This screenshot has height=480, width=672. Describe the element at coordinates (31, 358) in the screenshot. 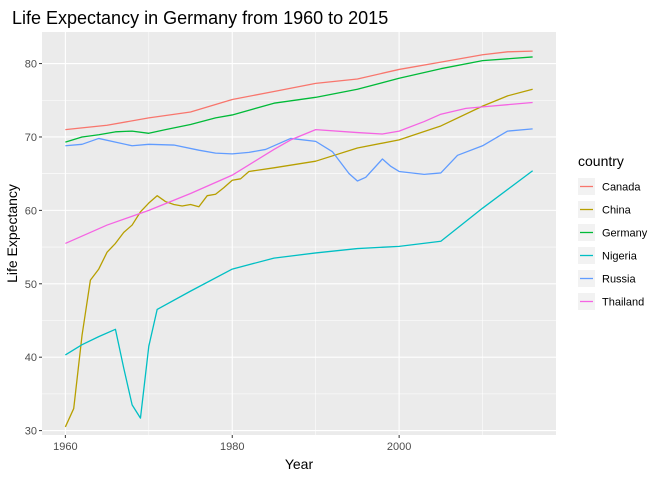

I see `y-tick-label: 40` at that location.